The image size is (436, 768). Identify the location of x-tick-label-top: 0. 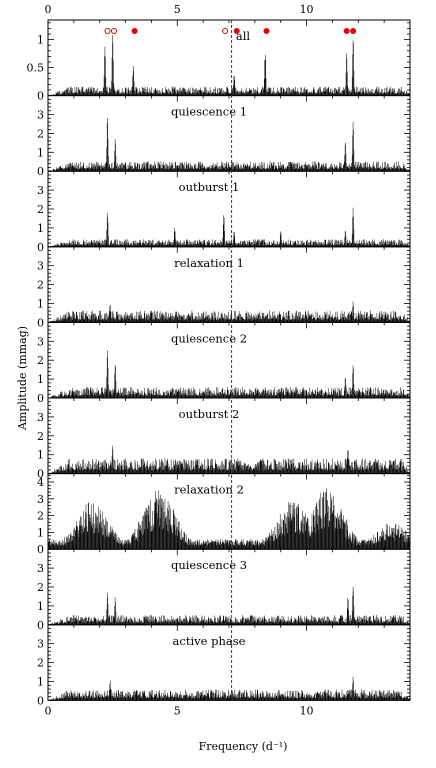
(48, 9).